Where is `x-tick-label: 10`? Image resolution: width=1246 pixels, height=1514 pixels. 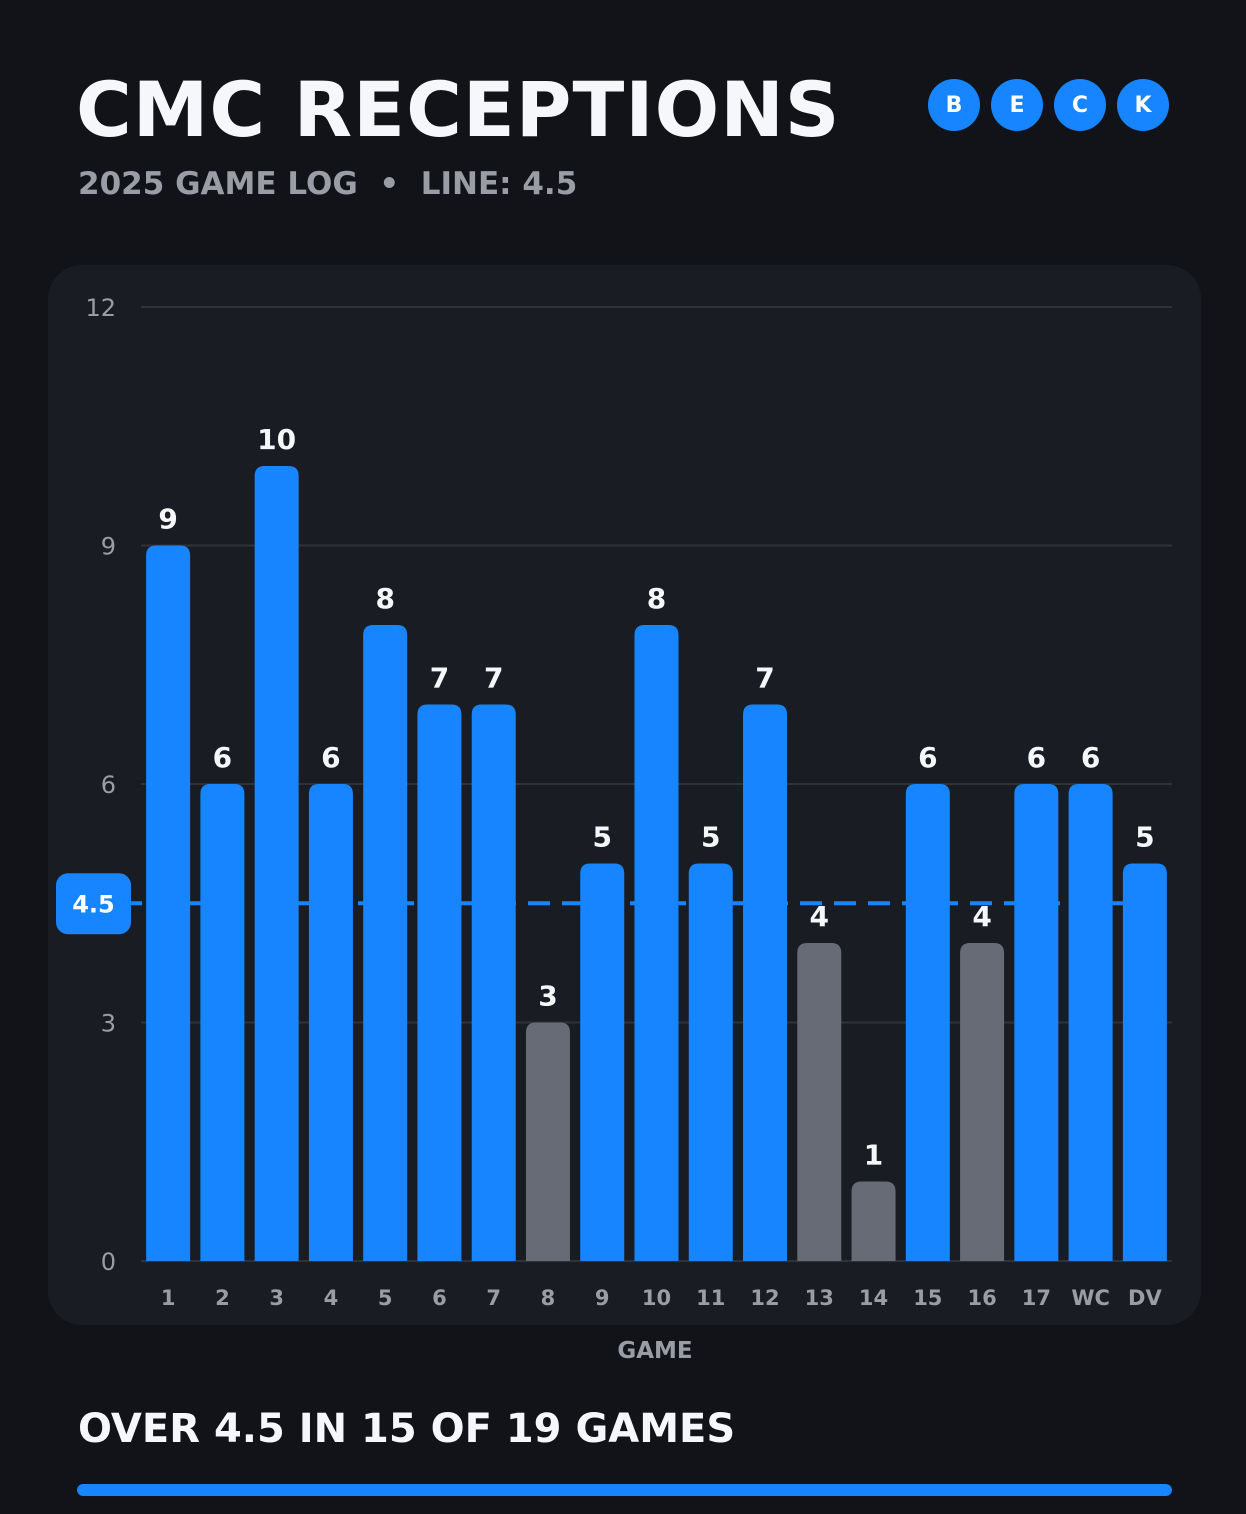
x-tick-label: 10 is located at coordinates (656, 1298).